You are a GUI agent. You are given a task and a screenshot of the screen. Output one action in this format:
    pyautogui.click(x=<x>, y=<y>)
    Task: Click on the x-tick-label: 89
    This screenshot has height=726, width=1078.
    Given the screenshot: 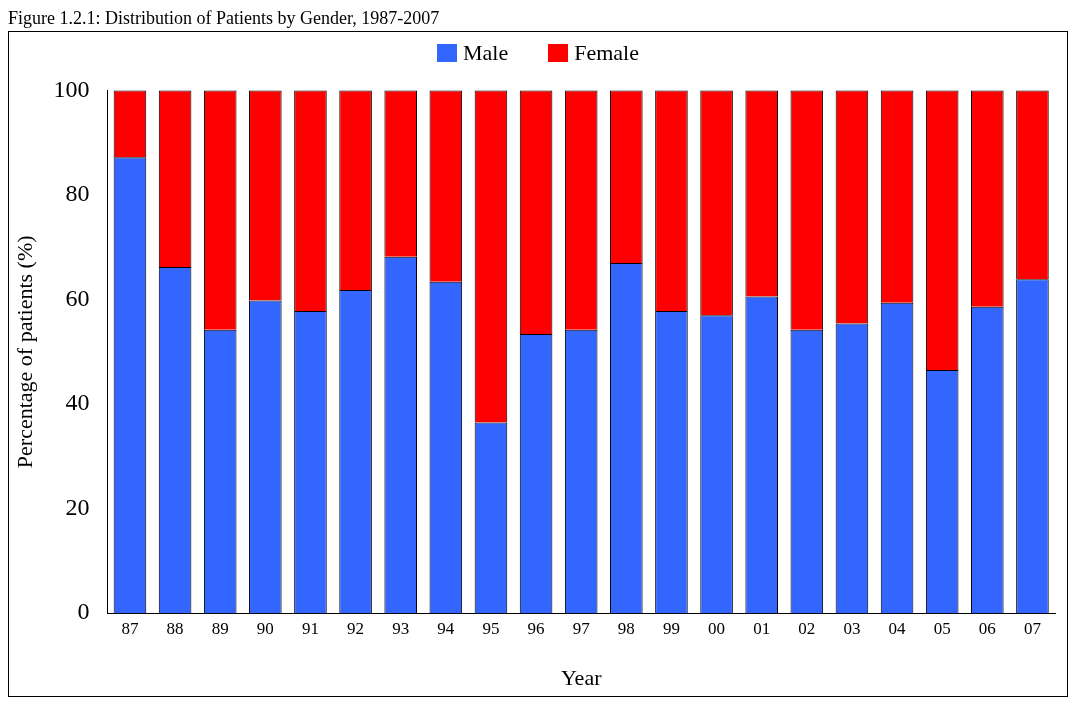 What is the action you would take?
    pyautogui.click(x=220, y=628)
    